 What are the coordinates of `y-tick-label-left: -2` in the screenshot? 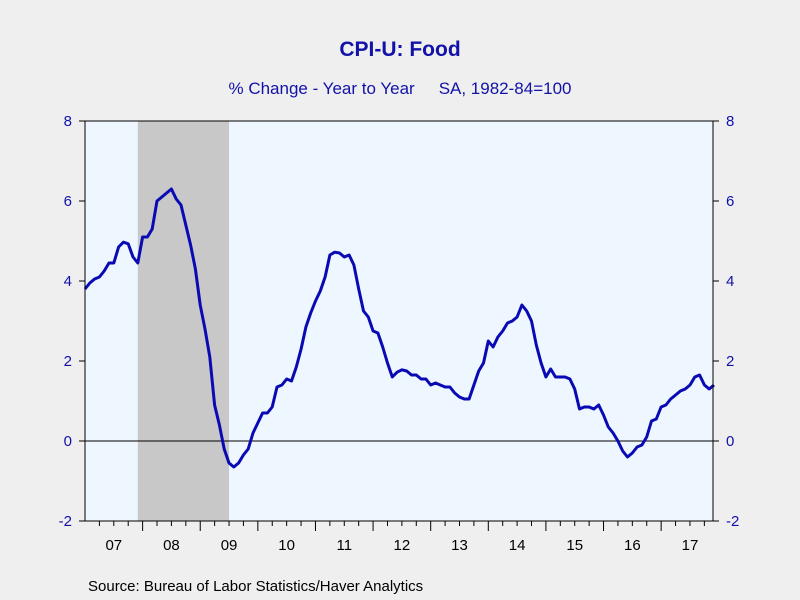 It's located at (65, 521).